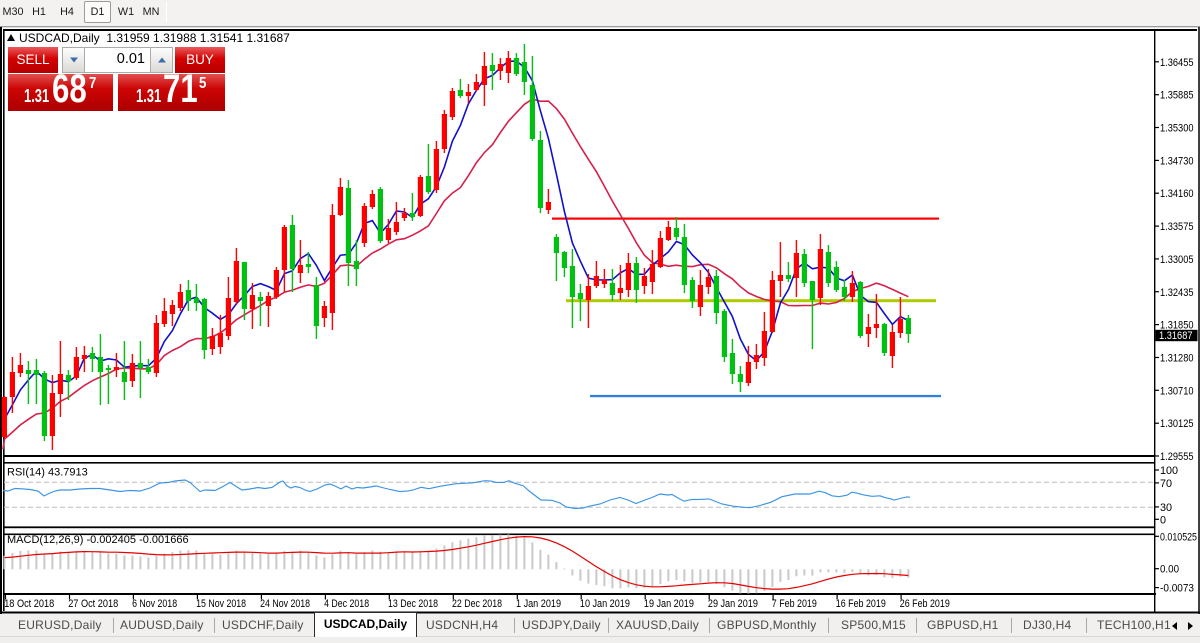 The image size is (1200, 643). What do you see at coordinates (413, 604) in the screenshot?
I see `svg-text: 13 Dec 2018` at bounding box center [413, 604].